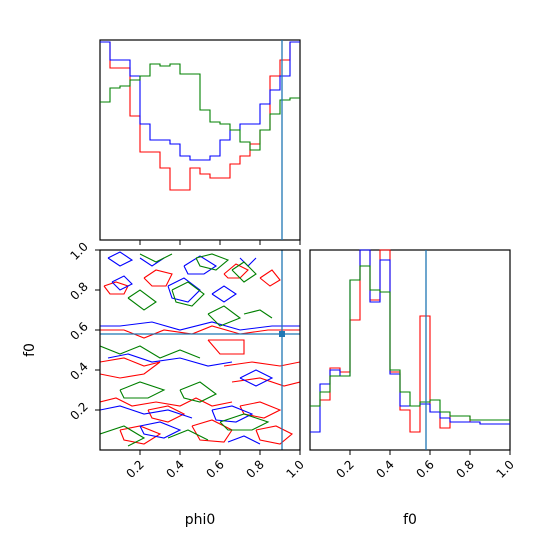 This screenshot has height=550, width=550. I want to click on histogram-f0-xtick-label: 0.6, so click(424, 468).